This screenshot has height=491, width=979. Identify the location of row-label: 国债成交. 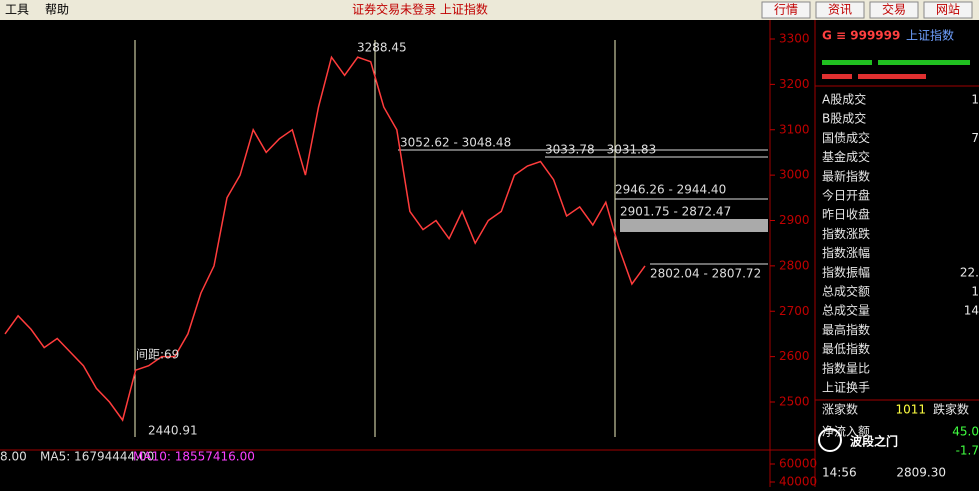
(846, 137).